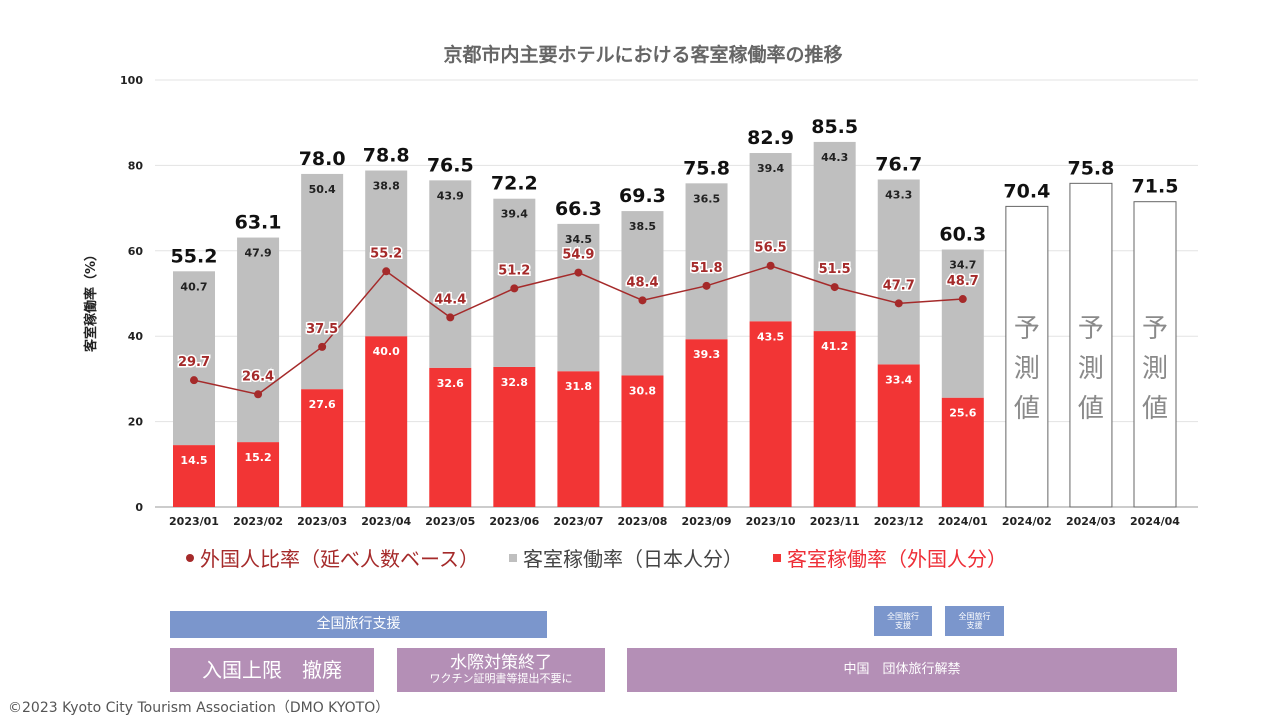 The height and width of the screenshot is (720, 1280). I want to click on ratio-value-label: 55.2, so click(386, 253).